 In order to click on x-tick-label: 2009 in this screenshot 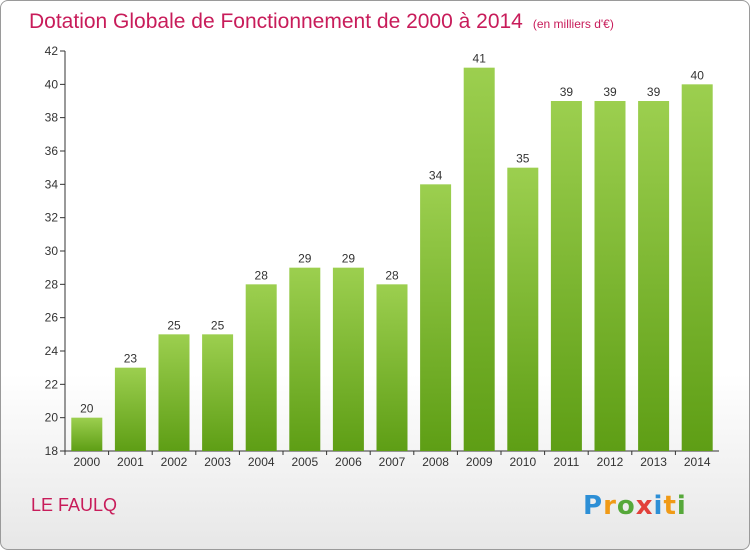, I will do `click(479, 462)`.